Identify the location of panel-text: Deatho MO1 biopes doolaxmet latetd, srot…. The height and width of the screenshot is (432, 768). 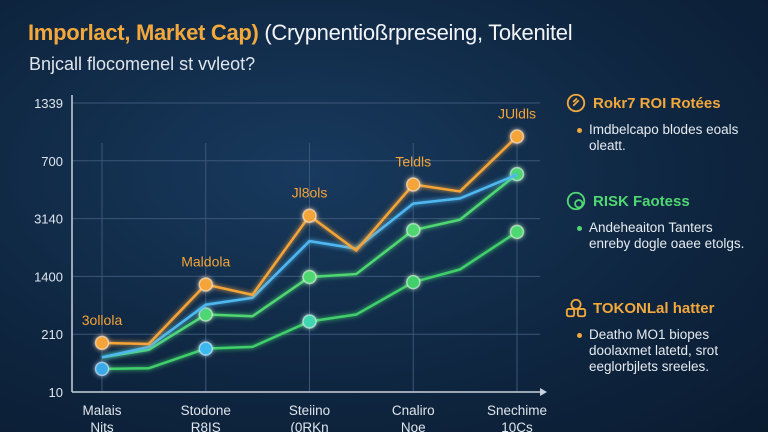
(654, 350).